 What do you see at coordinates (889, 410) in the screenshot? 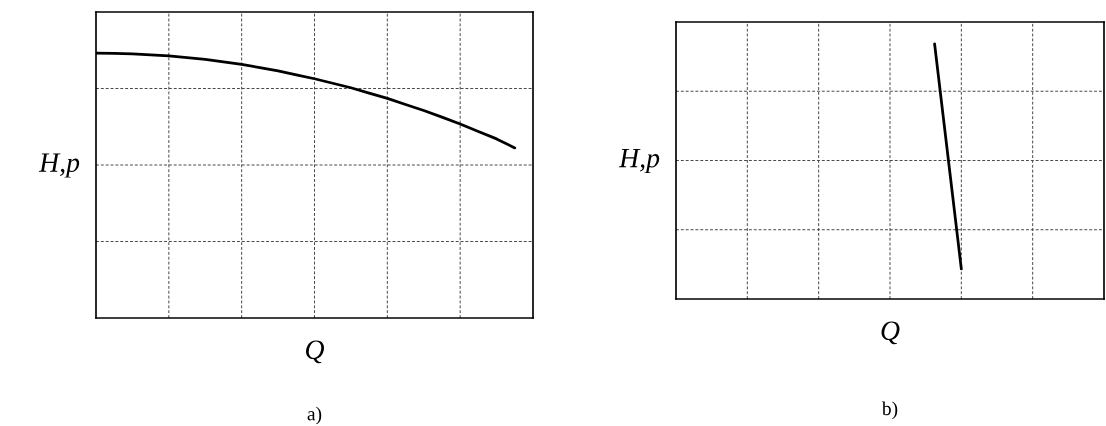
I see `text: b)` at bounding box center [889, 410].